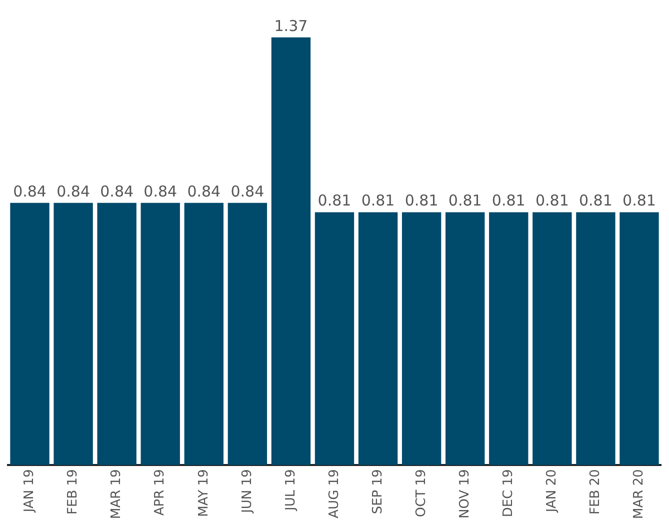 Image resolution: width=669 pixels, height=527 pixels. I want to click on x-tick-label: MAY 19, so click(204, 493).